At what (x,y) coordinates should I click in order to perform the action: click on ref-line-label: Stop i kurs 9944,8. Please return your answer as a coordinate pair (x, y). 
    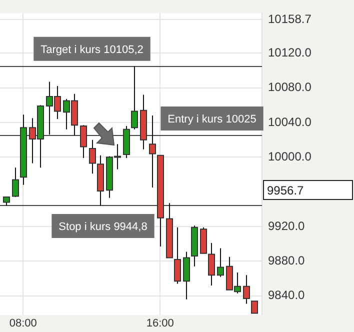
    Looking at the image, I should click on (103, 227).